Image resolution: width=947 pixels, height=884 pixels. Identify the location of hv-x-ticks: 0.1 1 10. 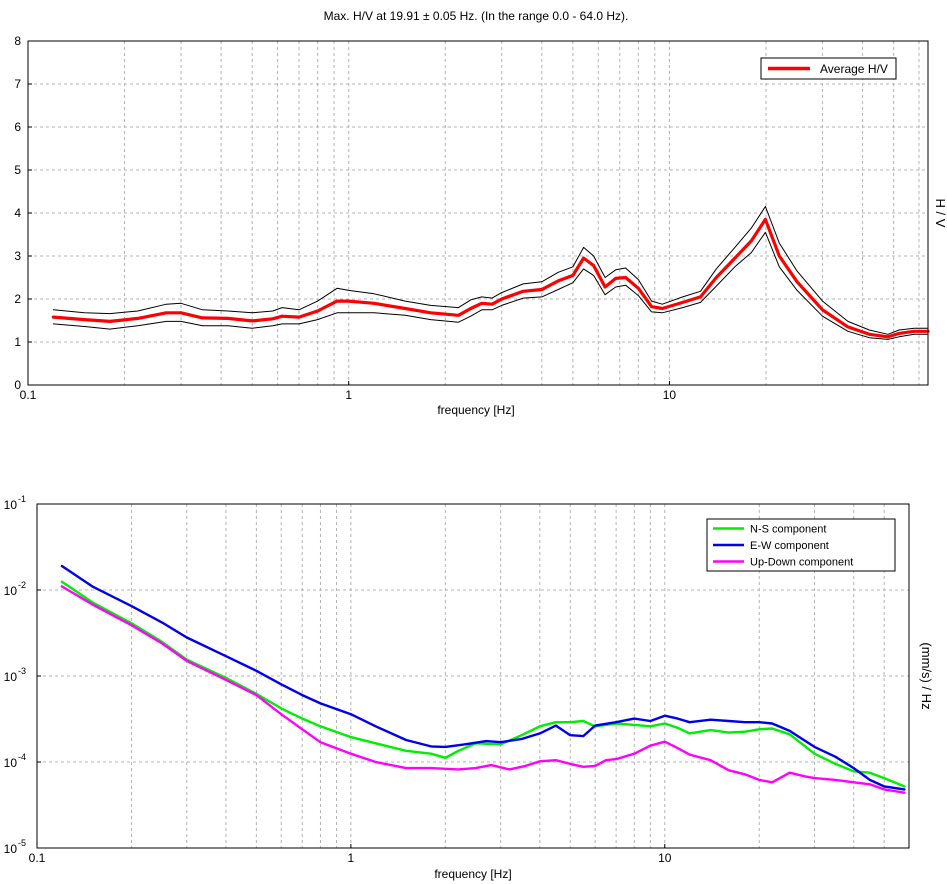
(348, 391).